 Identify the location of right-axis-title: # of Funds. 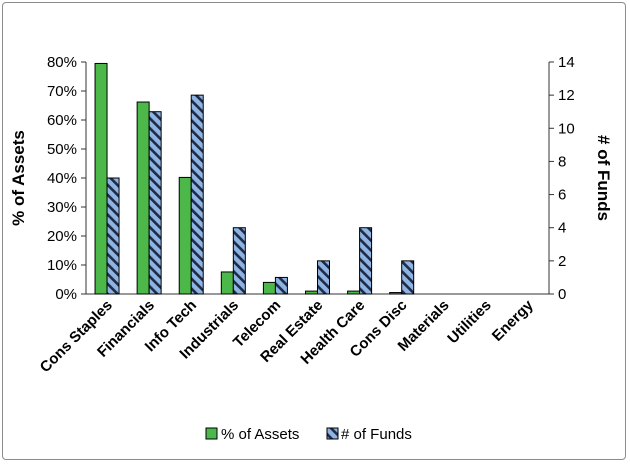
(603, 178).